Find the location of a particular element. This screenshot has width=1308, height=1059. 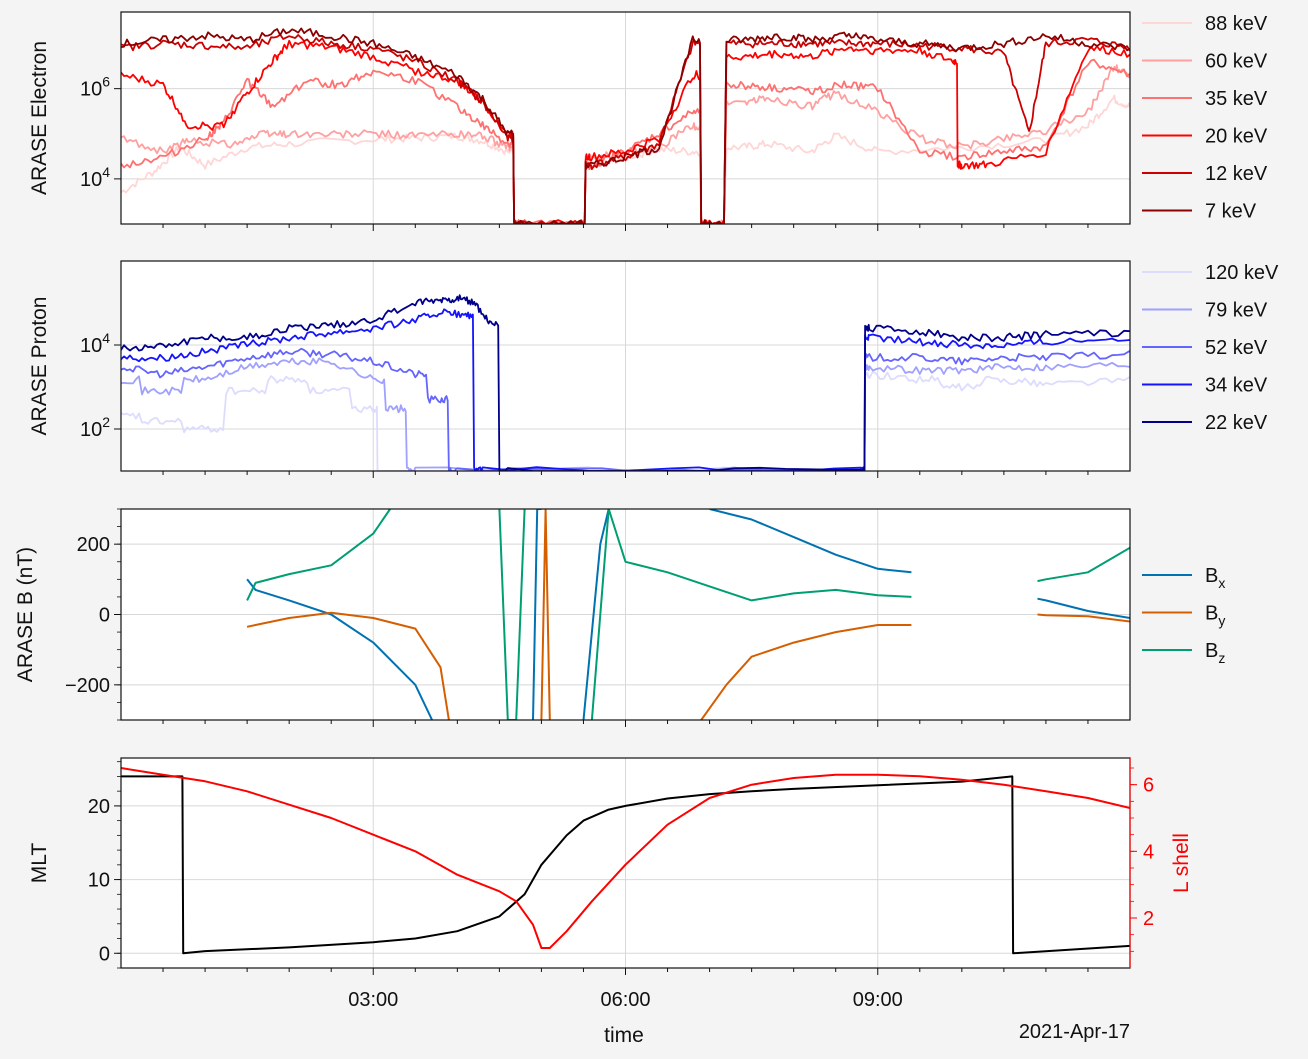

y-axis-label: ARASE Proton is located at coordinates (39, 366).